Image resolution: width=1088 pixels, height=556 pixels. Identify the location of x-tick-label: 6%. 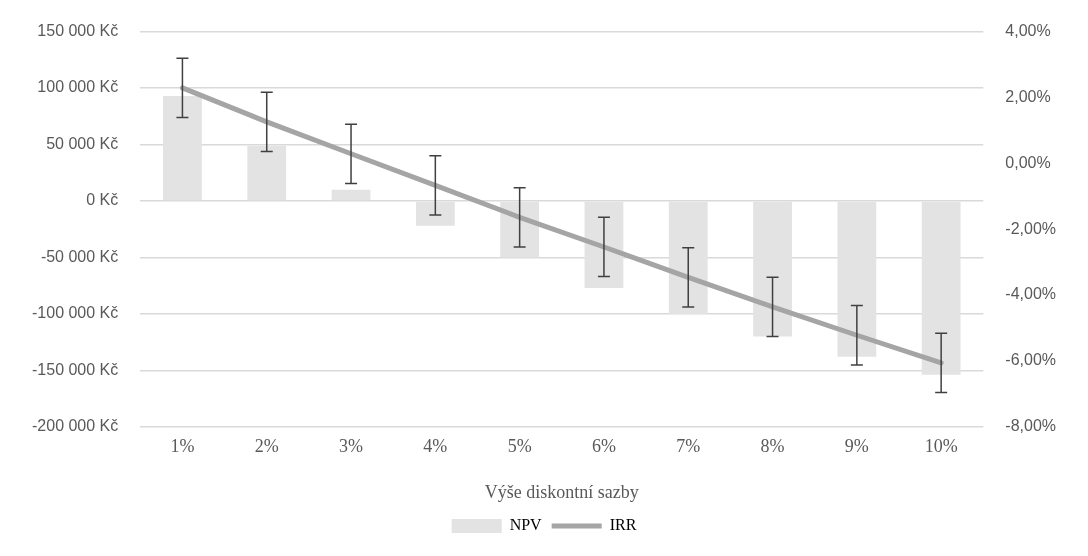
(603, 446).